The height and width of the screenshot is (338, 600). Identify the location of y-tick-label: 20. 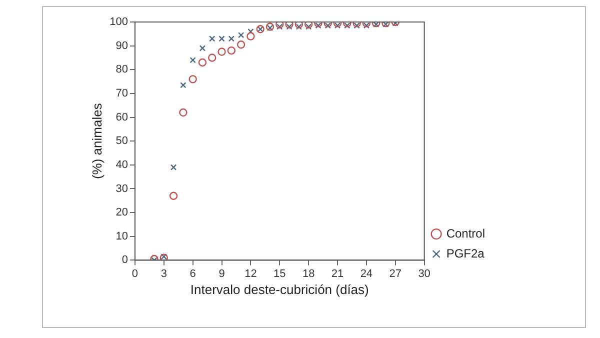
(122, 212).